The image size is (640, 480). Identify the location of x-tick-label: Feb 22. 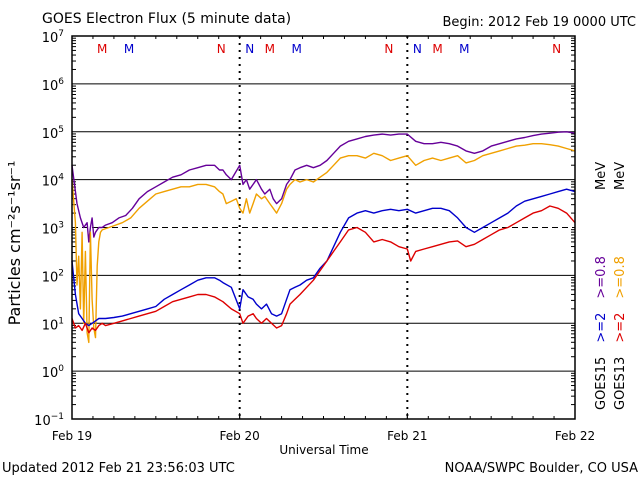
(575, 436).